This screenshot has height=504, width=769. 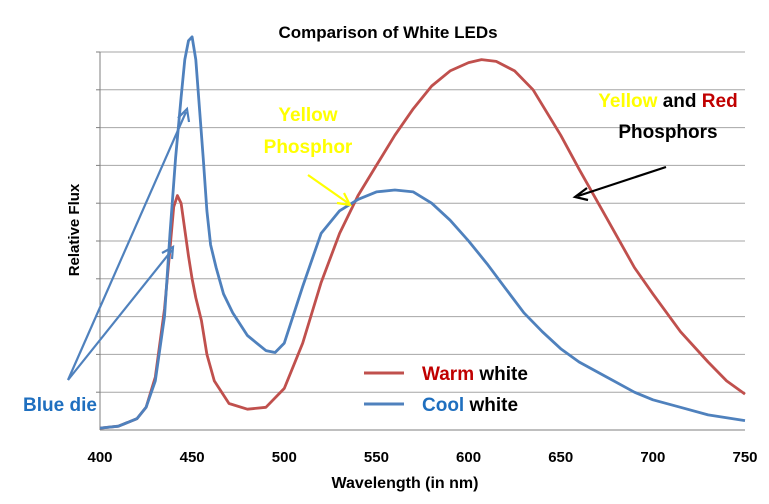 What do you see at coordinates (448, 374) in the screenshot?
I see `legend-warm-colored: Warm` at bounding box center [448, 374].